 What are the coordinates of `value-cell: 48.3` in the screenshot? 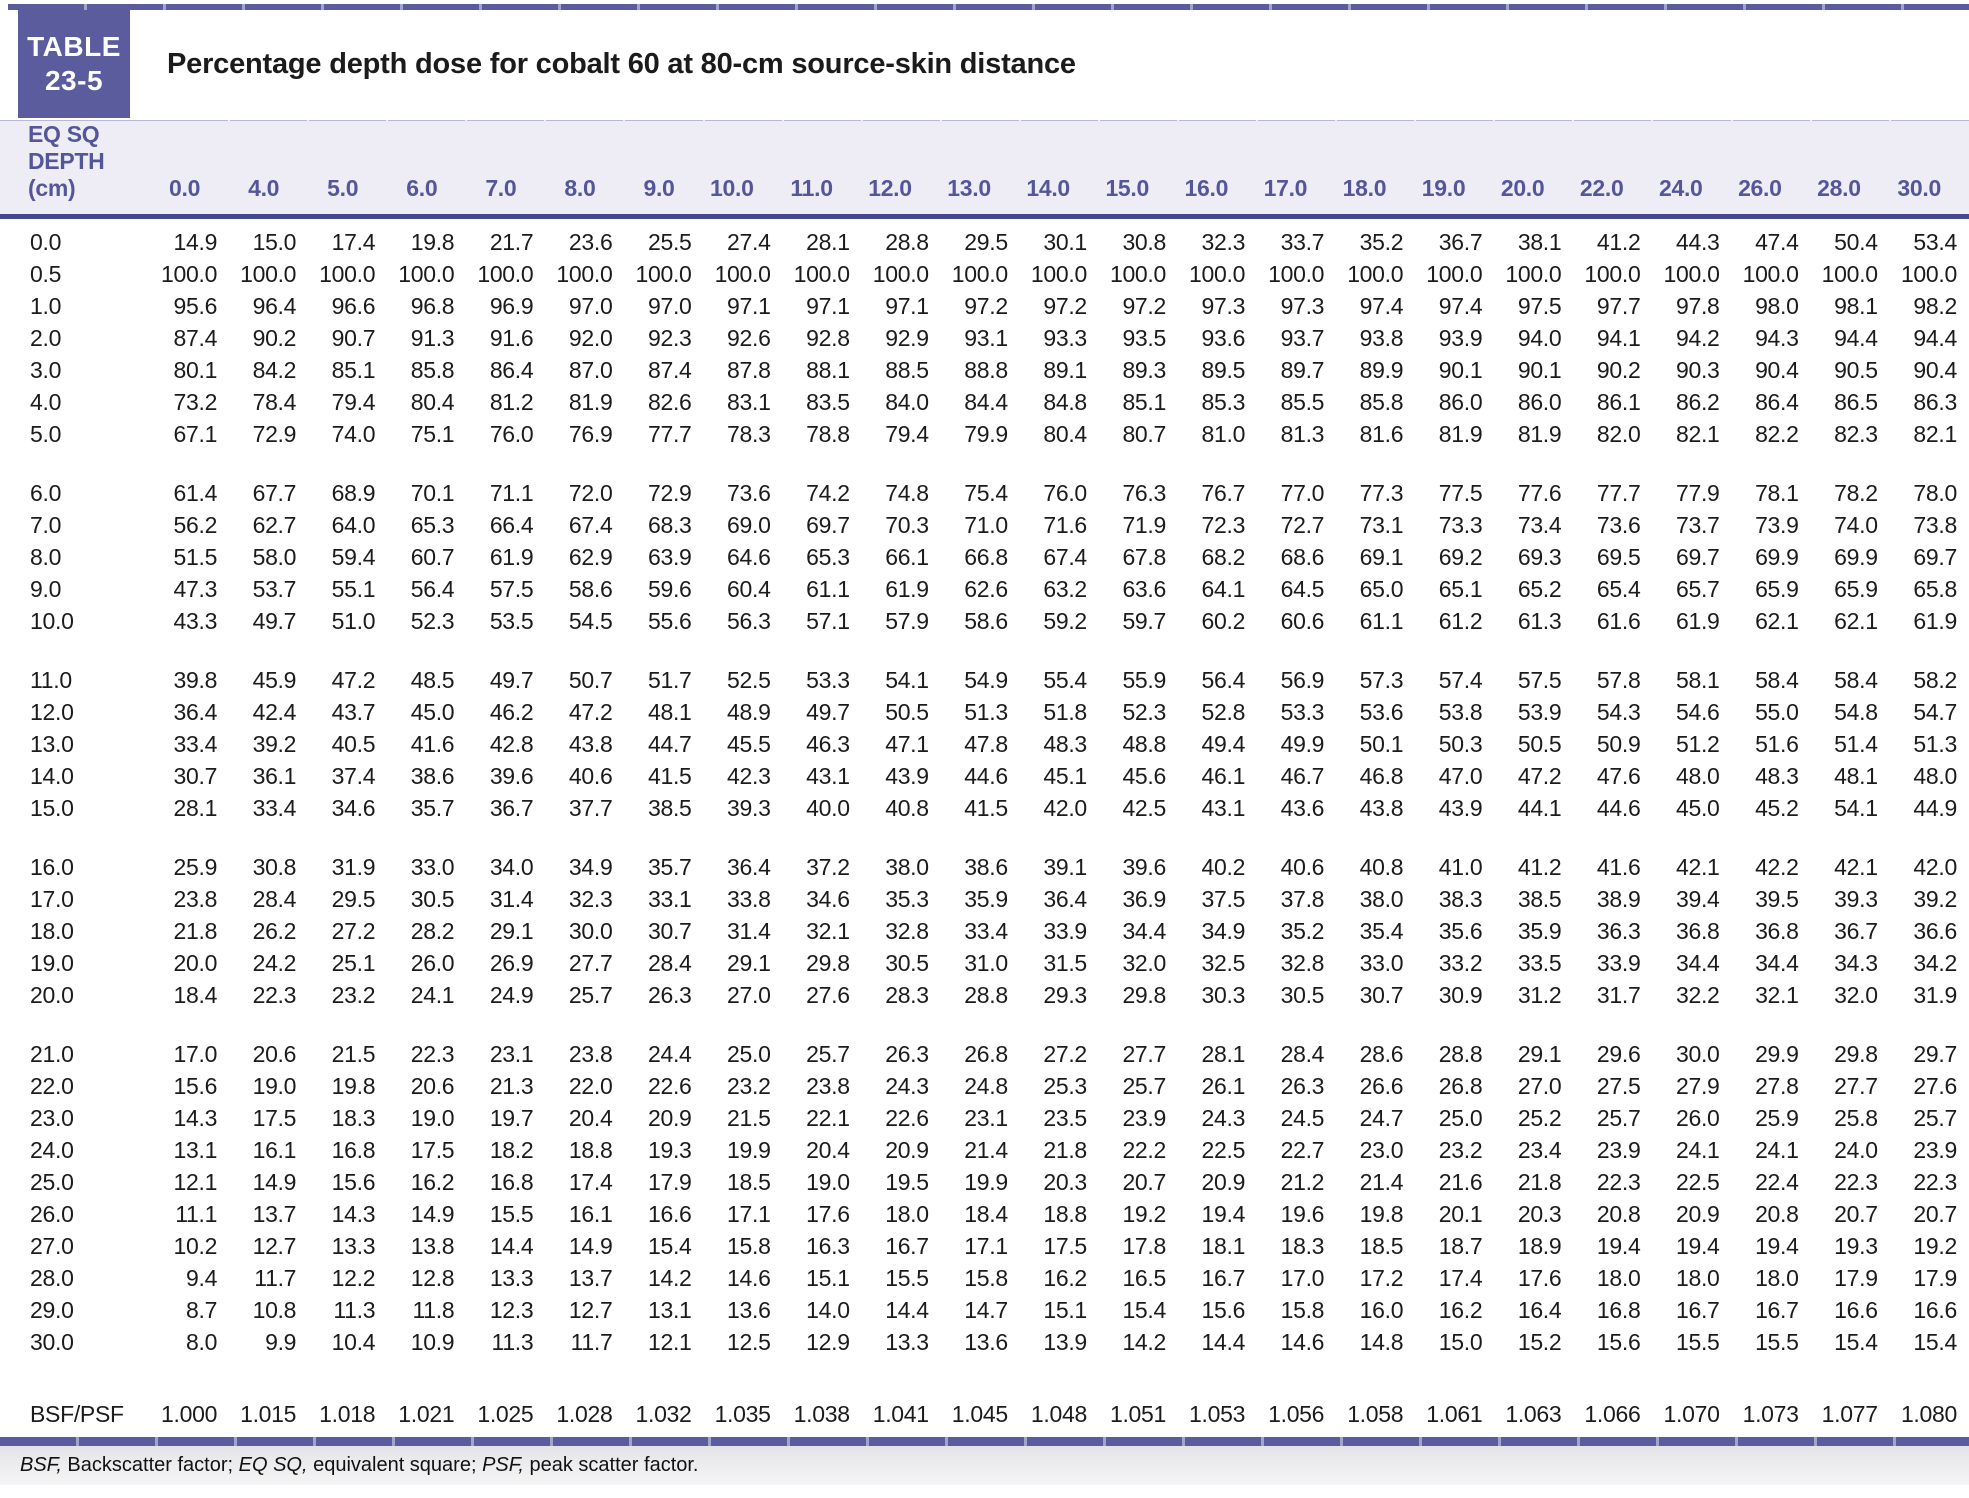 It's located at (1065, 744).